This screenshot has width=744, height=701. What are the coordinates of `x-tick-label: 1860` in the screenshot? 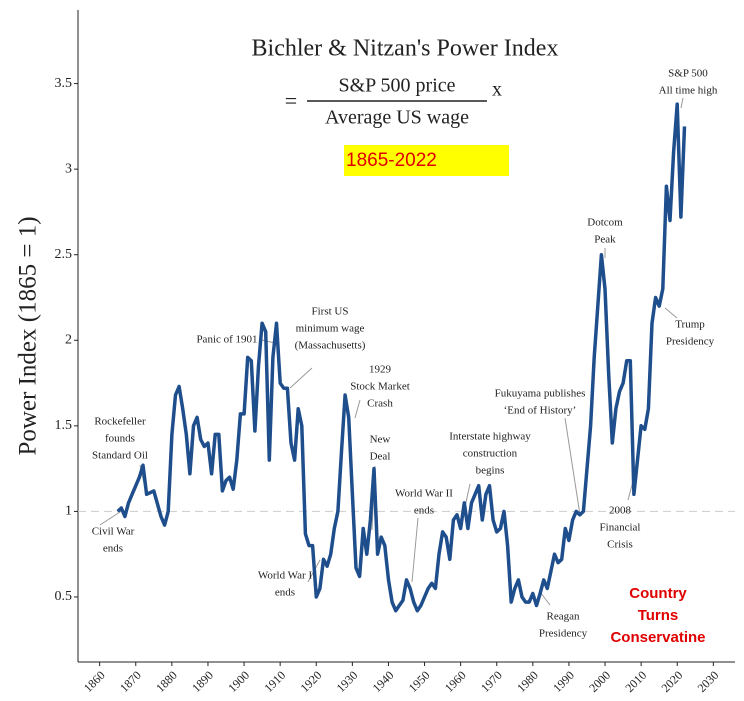 It's located at (94, 681).